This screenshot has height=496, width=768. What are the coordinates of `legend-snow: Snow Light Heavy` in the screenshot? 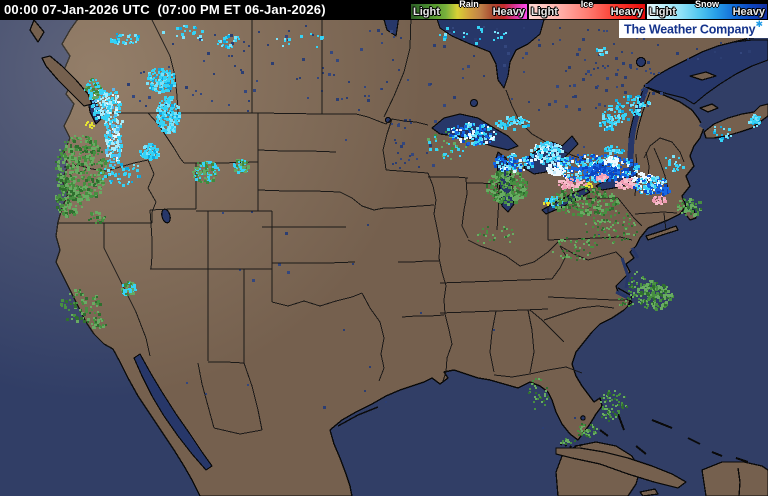 It's located at (707, 10).